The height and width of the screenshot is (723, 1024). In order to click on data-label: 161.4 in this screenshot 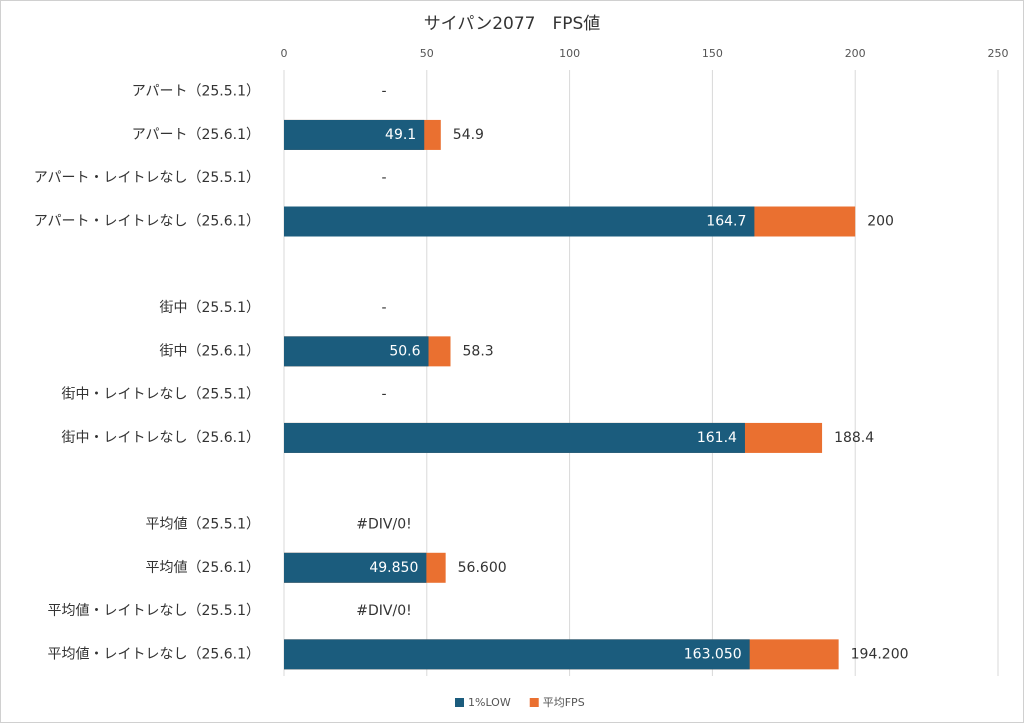, I will do `click(717, 438)`.